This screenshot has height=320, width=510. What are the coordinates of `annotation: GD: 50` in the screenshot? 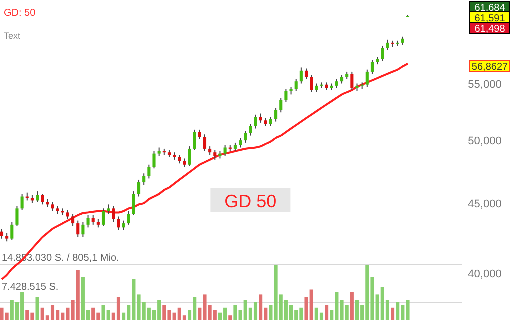 It's located at (20, 13).